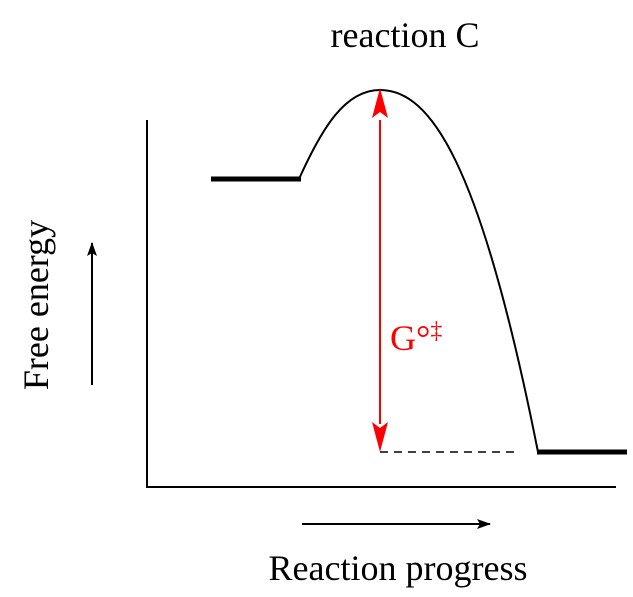  Describe the element at coordinates (436, 331) in the screenshot. I see `double-dagger-symbol: ‡` at that location.